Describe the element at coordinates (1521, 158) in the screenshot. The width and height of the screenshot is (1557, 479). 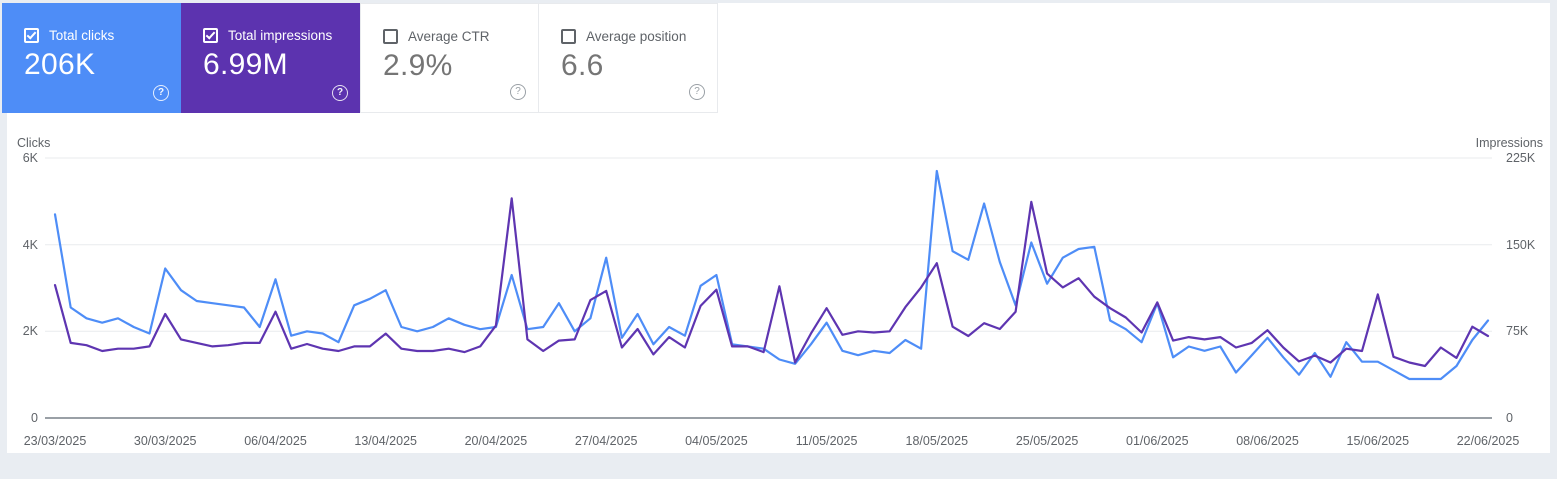
I see `right-axis-tick: 225K` at that location.